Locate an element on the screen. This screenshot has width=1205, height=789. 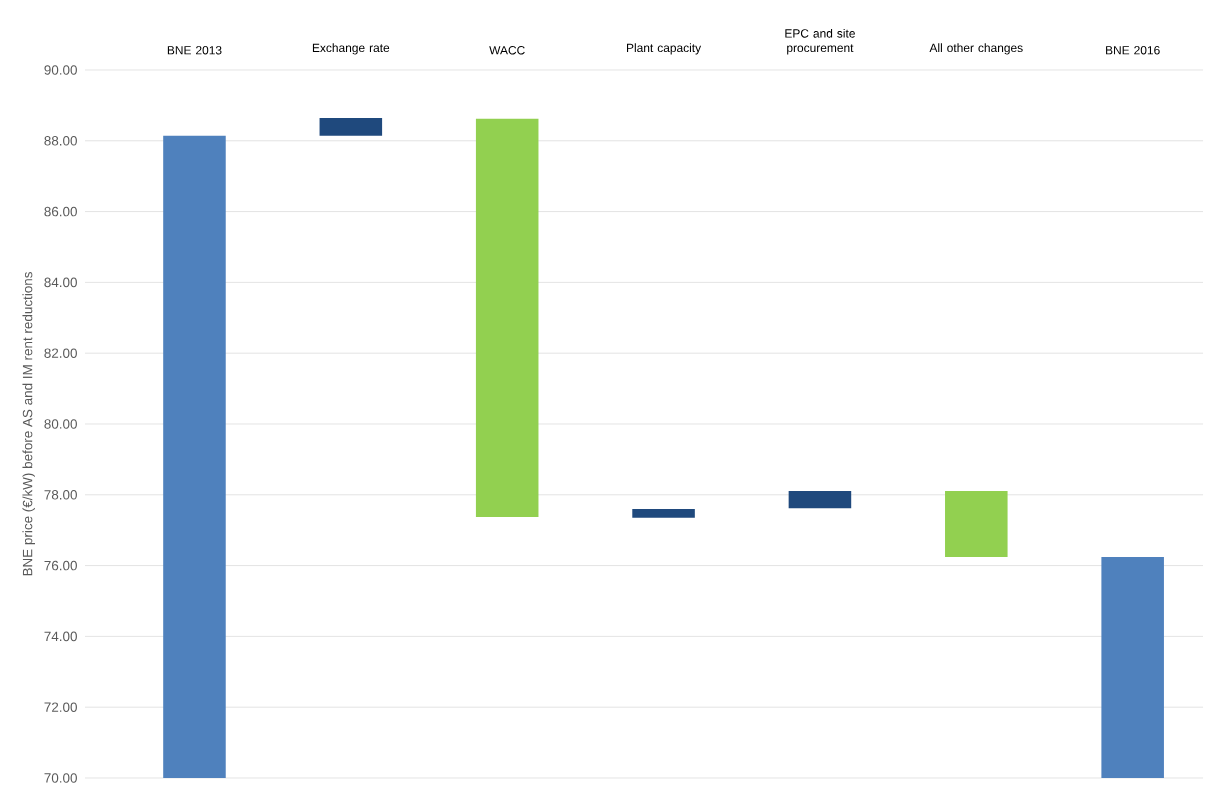
x-tick-label: WACC is located at coordinates (507, 50).